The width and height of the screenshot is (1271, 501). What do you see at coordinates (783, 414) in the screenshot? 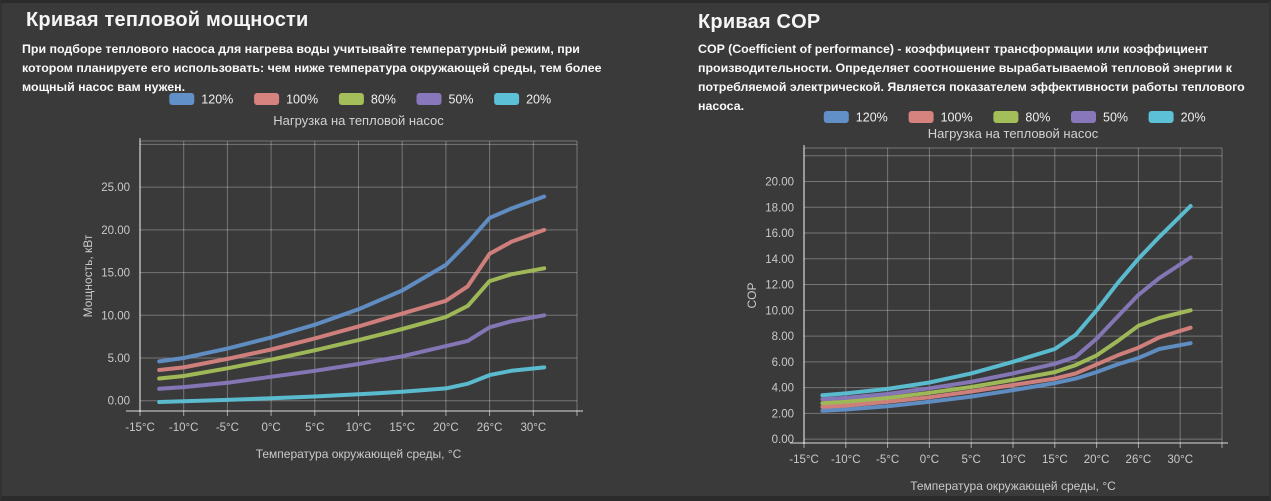
I see `y-tick-label: 2.00` at bounding box center [783, 414].